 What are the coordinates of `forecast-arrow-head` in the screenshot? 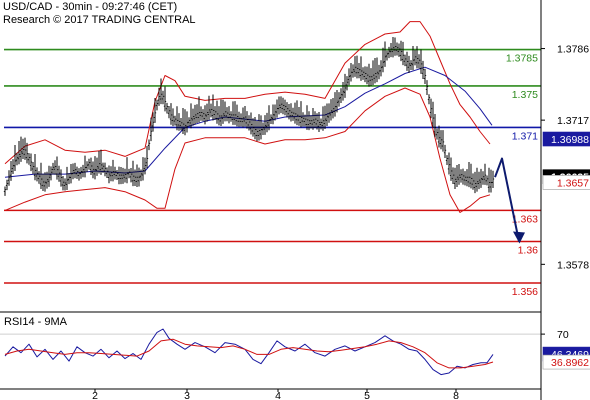 It's located at (519, 237).